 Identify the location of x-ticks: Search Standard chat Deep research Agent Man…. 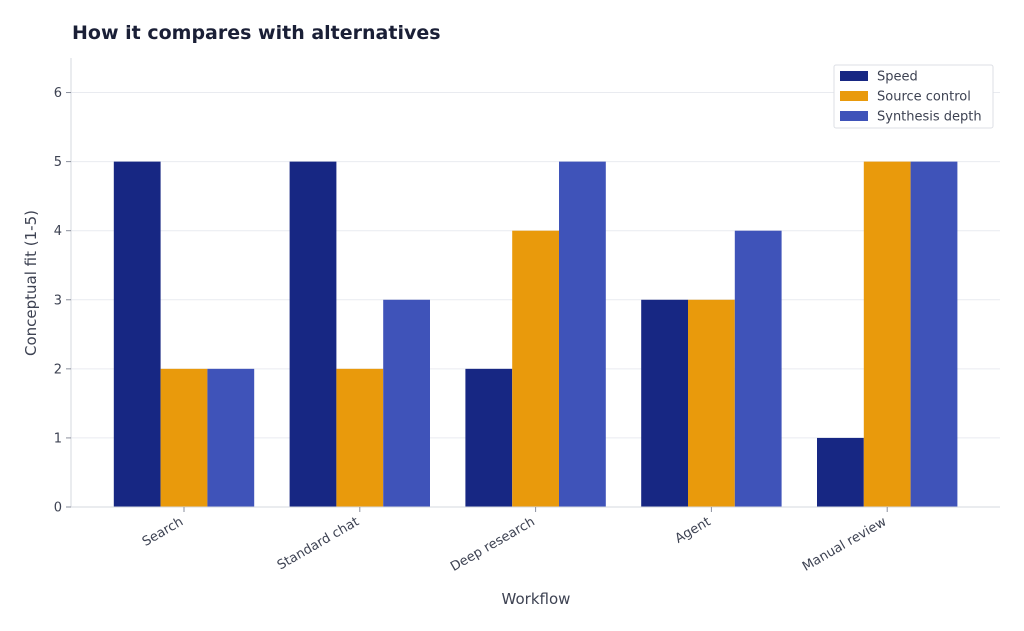
(515, 541).